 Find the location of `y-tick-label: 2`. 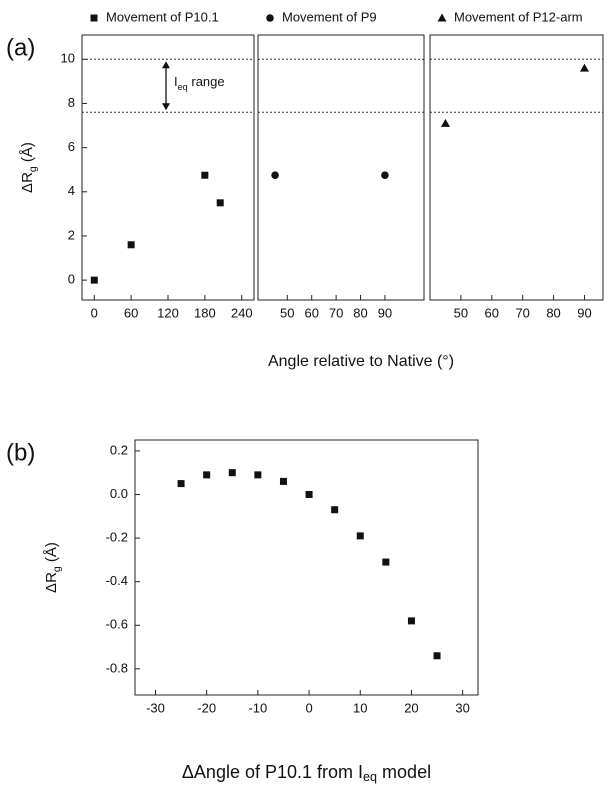

y-tick-label: 2 is located at coordinates (71, 234).